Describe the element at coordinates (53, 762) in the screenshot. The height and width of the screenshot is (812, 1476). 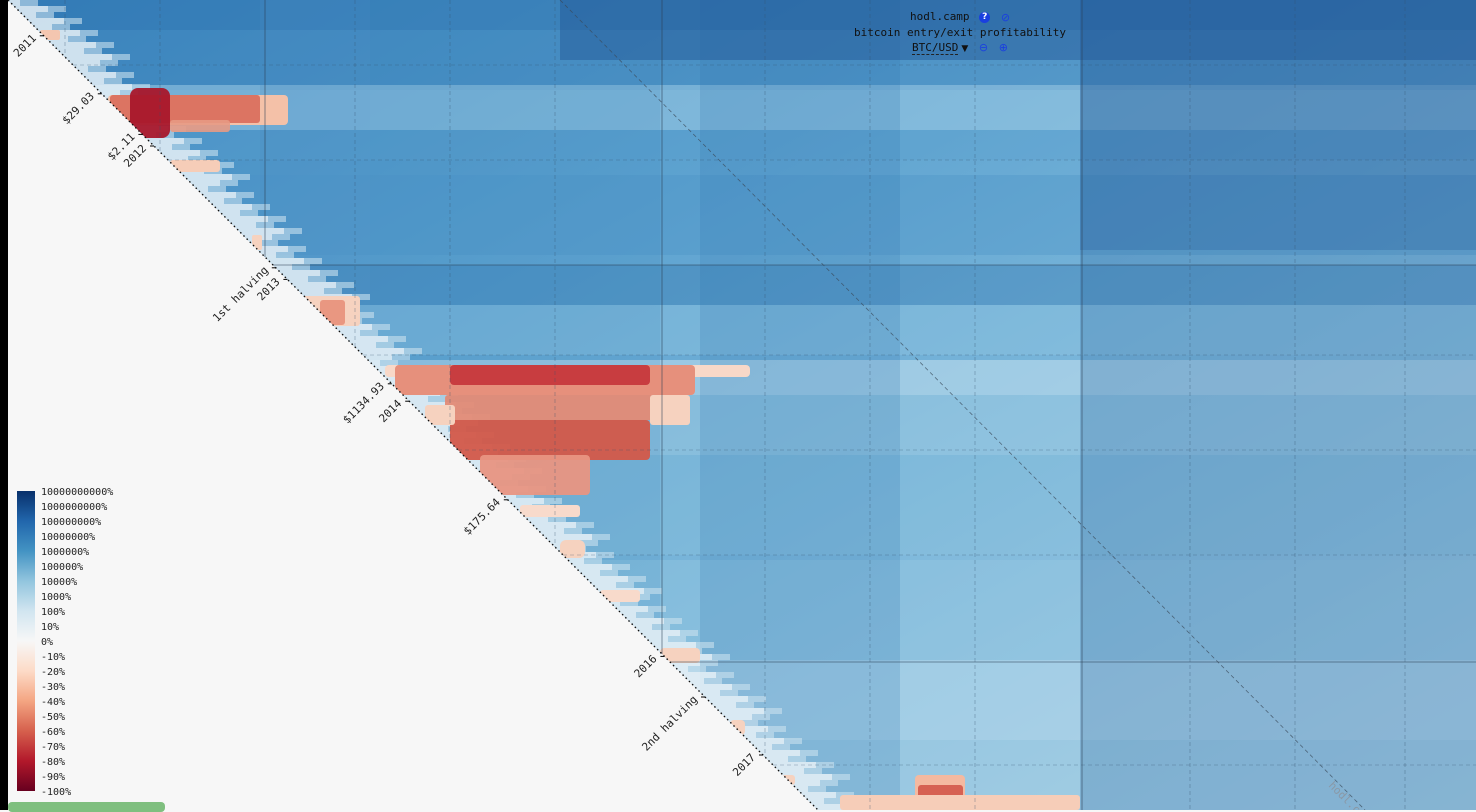
I see `legend-label: -80%` at that location.